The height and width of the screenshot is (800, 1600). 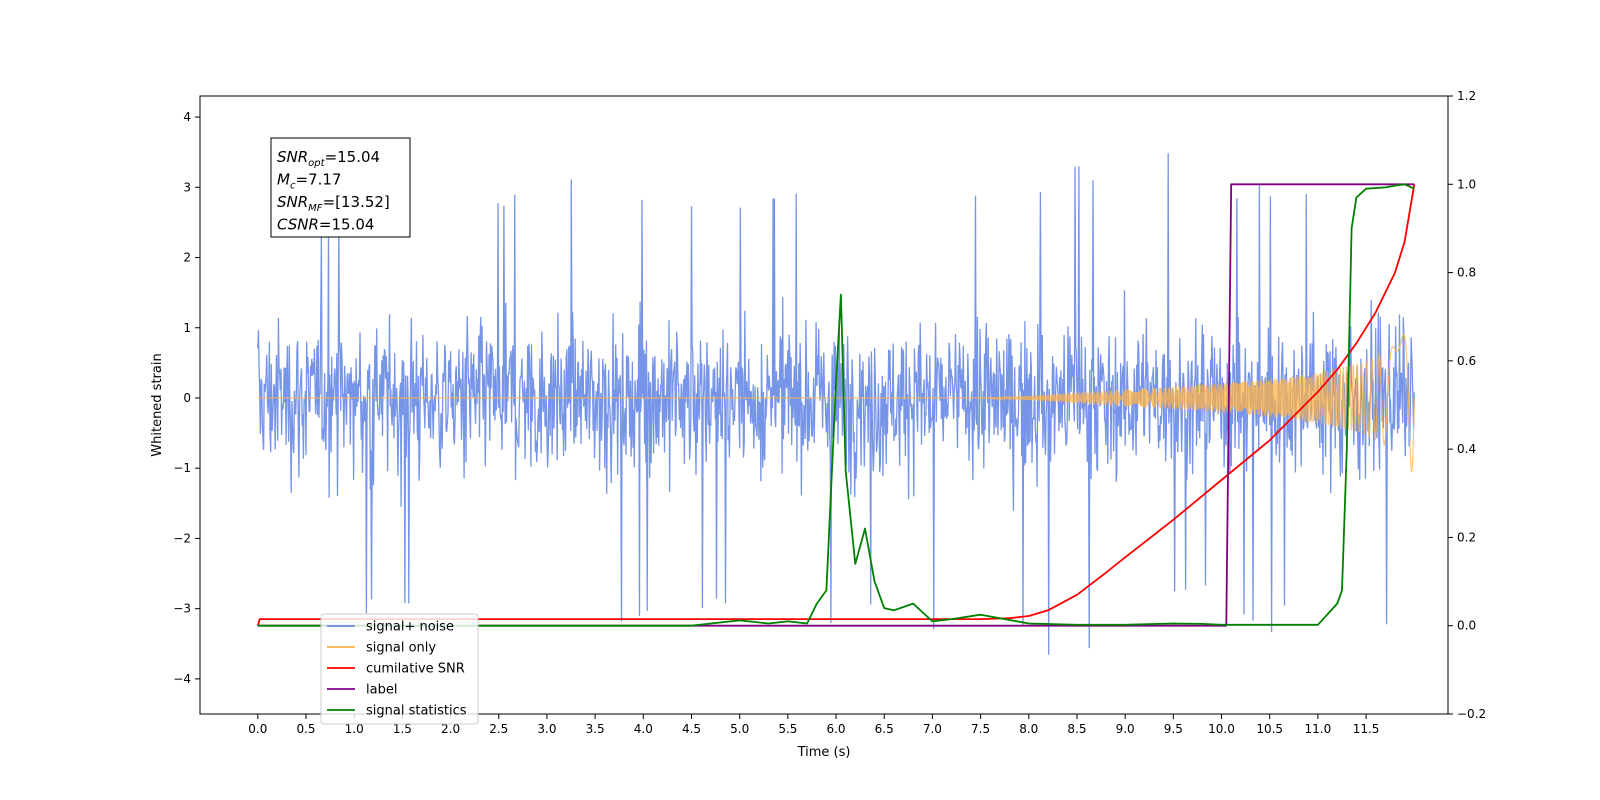 What do you see at coordinates (257, 729) in the screenshot?
I see `x-tick-label: 0.0` at bounding box center [257, 729].